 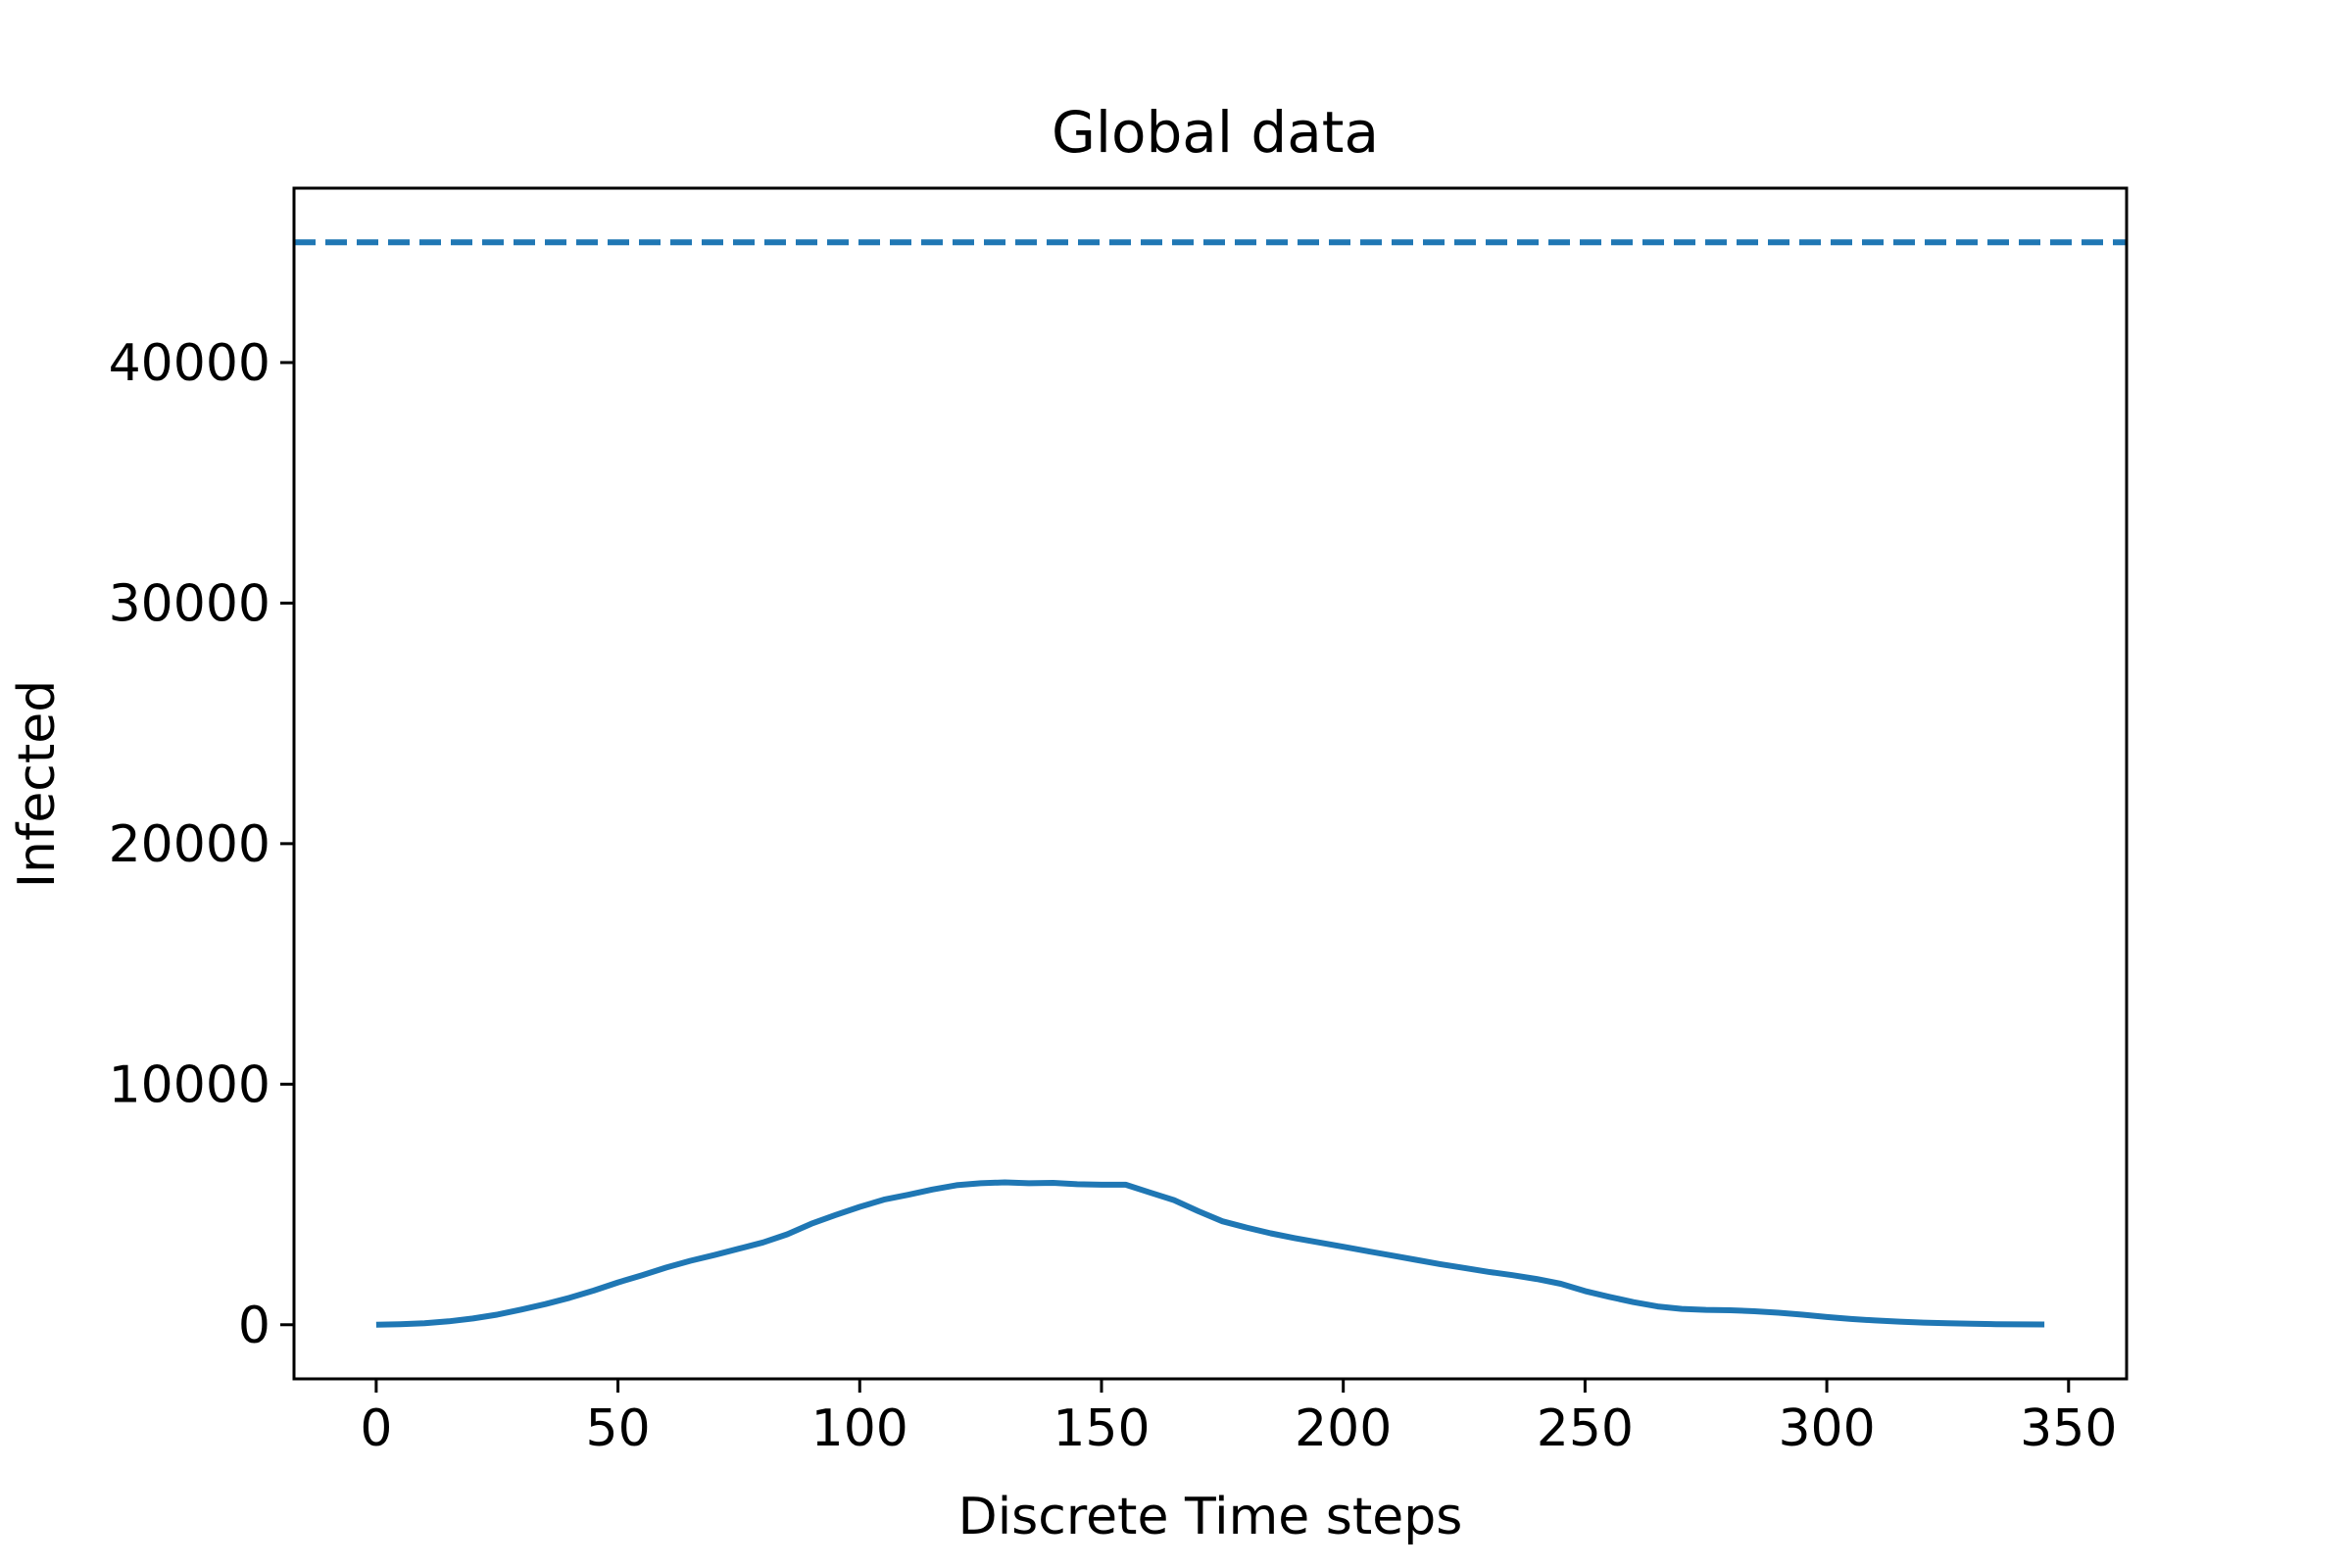 What do you see at coordinates (1101, 1428) in the screenshot?
I see `x-tick-label: 150` at bounding box center [1101, 1428].